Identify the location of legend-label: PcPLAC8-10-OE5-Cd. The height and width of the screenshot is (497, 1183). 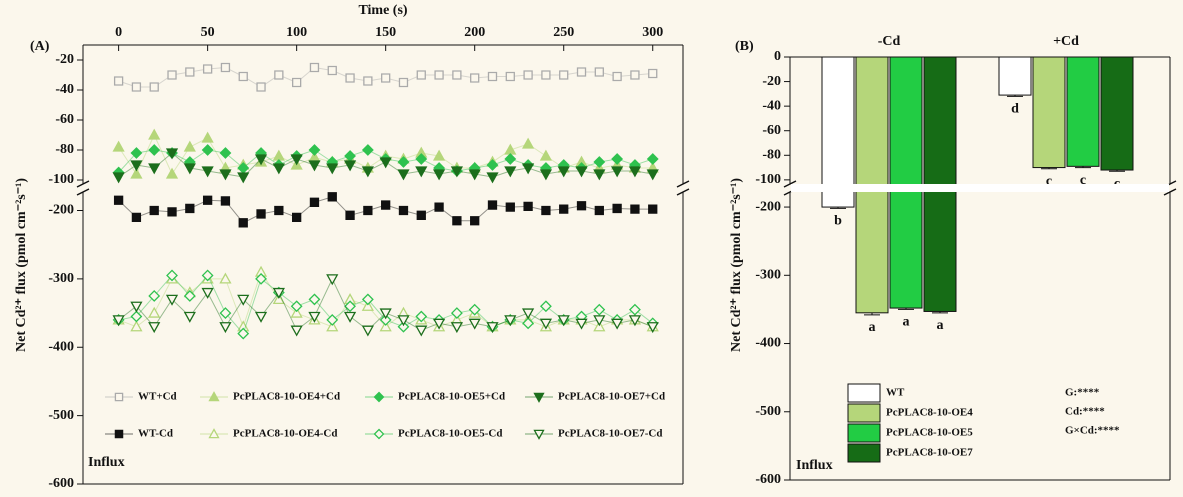
(450, 434).